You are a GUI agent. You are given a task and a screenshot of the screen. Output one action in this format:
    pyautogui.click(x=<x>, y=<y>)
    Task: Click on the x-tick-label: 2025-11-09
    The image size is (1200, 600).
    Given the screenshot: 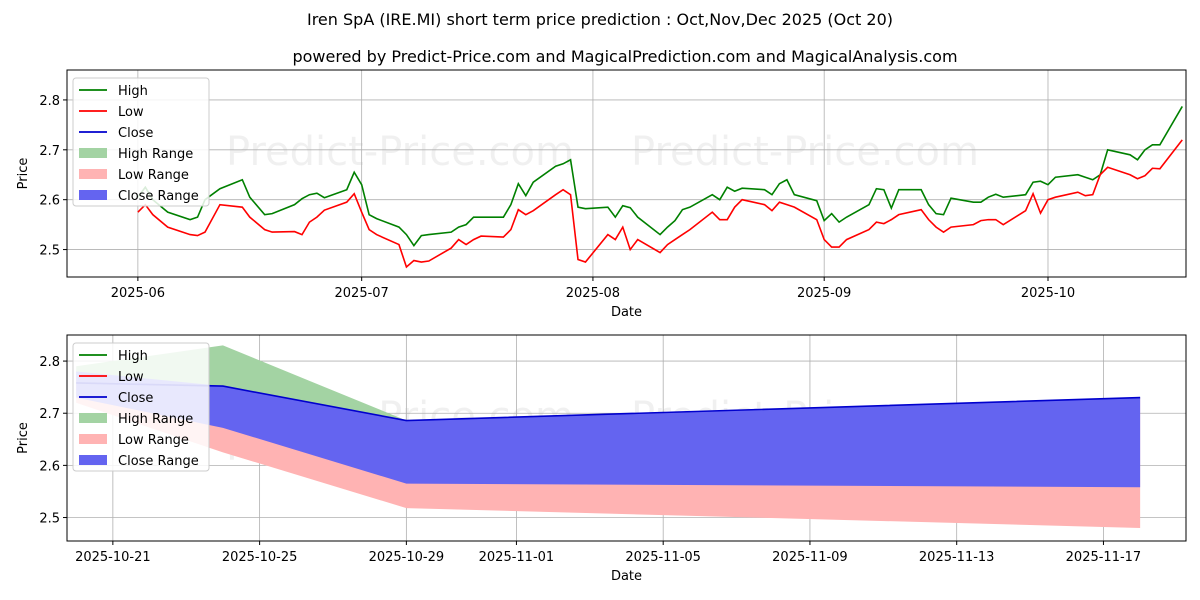 What is the action you would take?
    pyautogui.click(x=810, y=557)
    